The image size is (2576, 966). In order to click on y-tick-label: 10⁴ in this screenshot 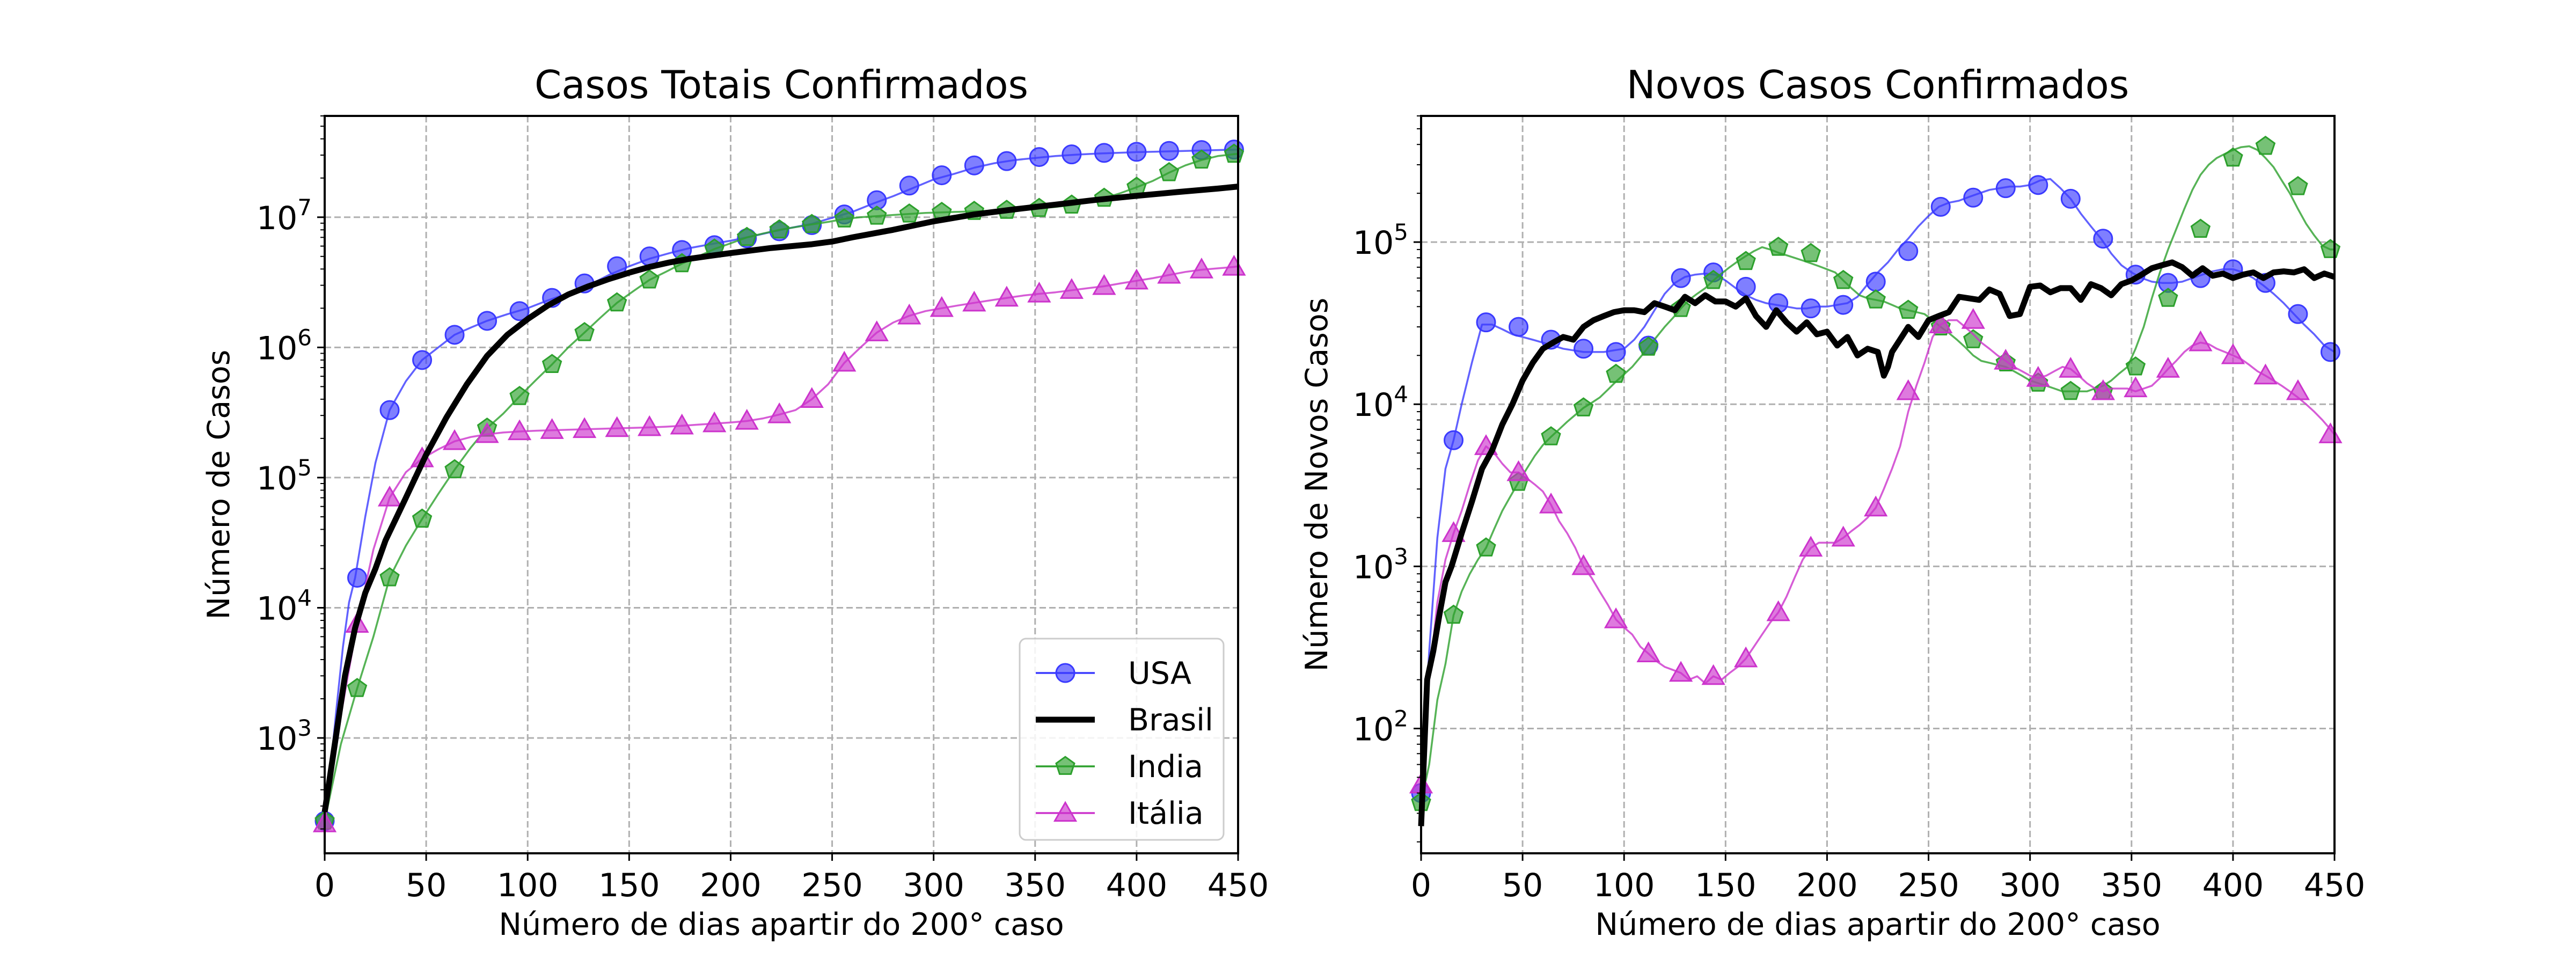, I will do `click(284, 605)`.